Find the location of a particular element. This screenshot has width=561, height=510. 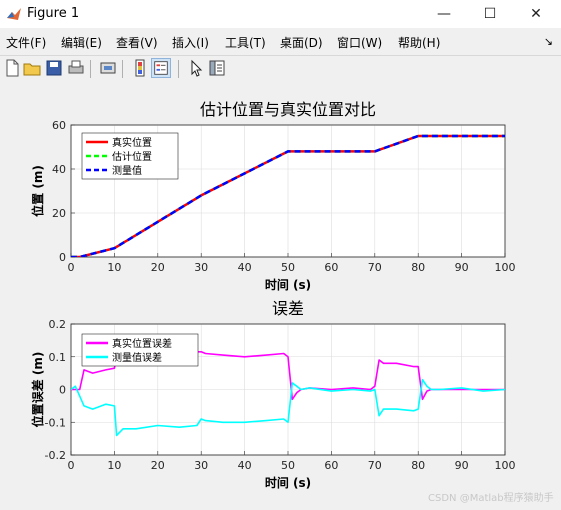

menu-file: 文件(F) is located at coordinates (26, 43).